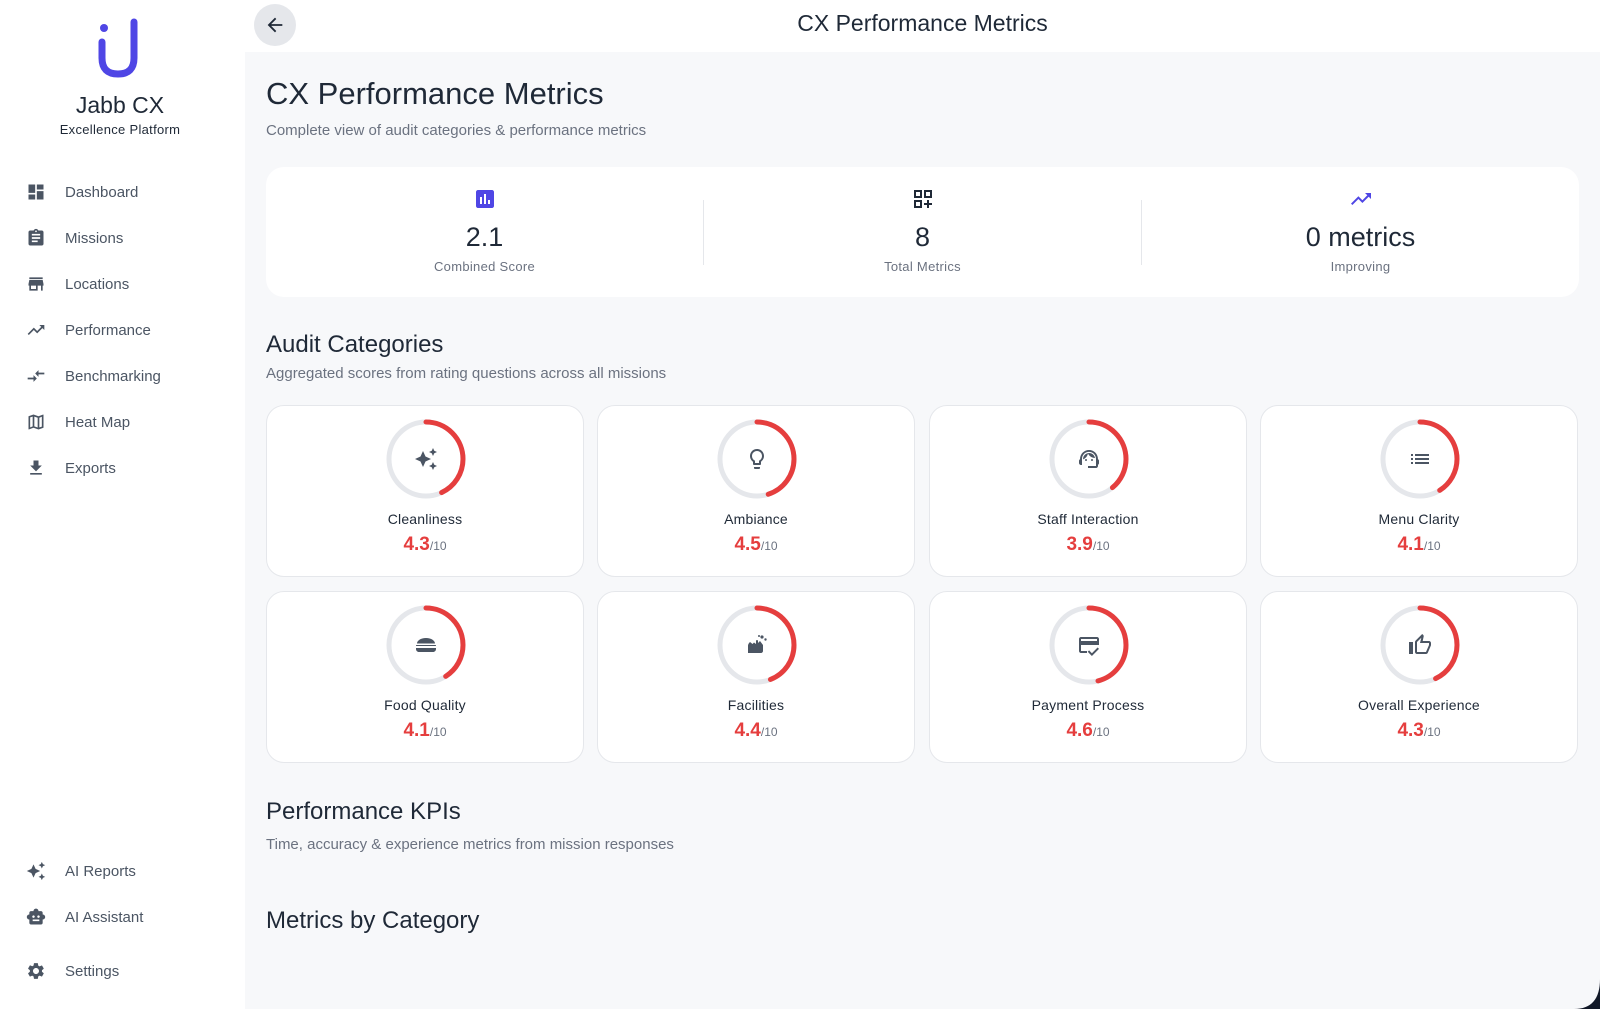 This screenshot has width=1600, height=1009. What do you see at coordinates (36, 422) in the screenshot?
I see `map-icon` at bounding box center [36, 422].